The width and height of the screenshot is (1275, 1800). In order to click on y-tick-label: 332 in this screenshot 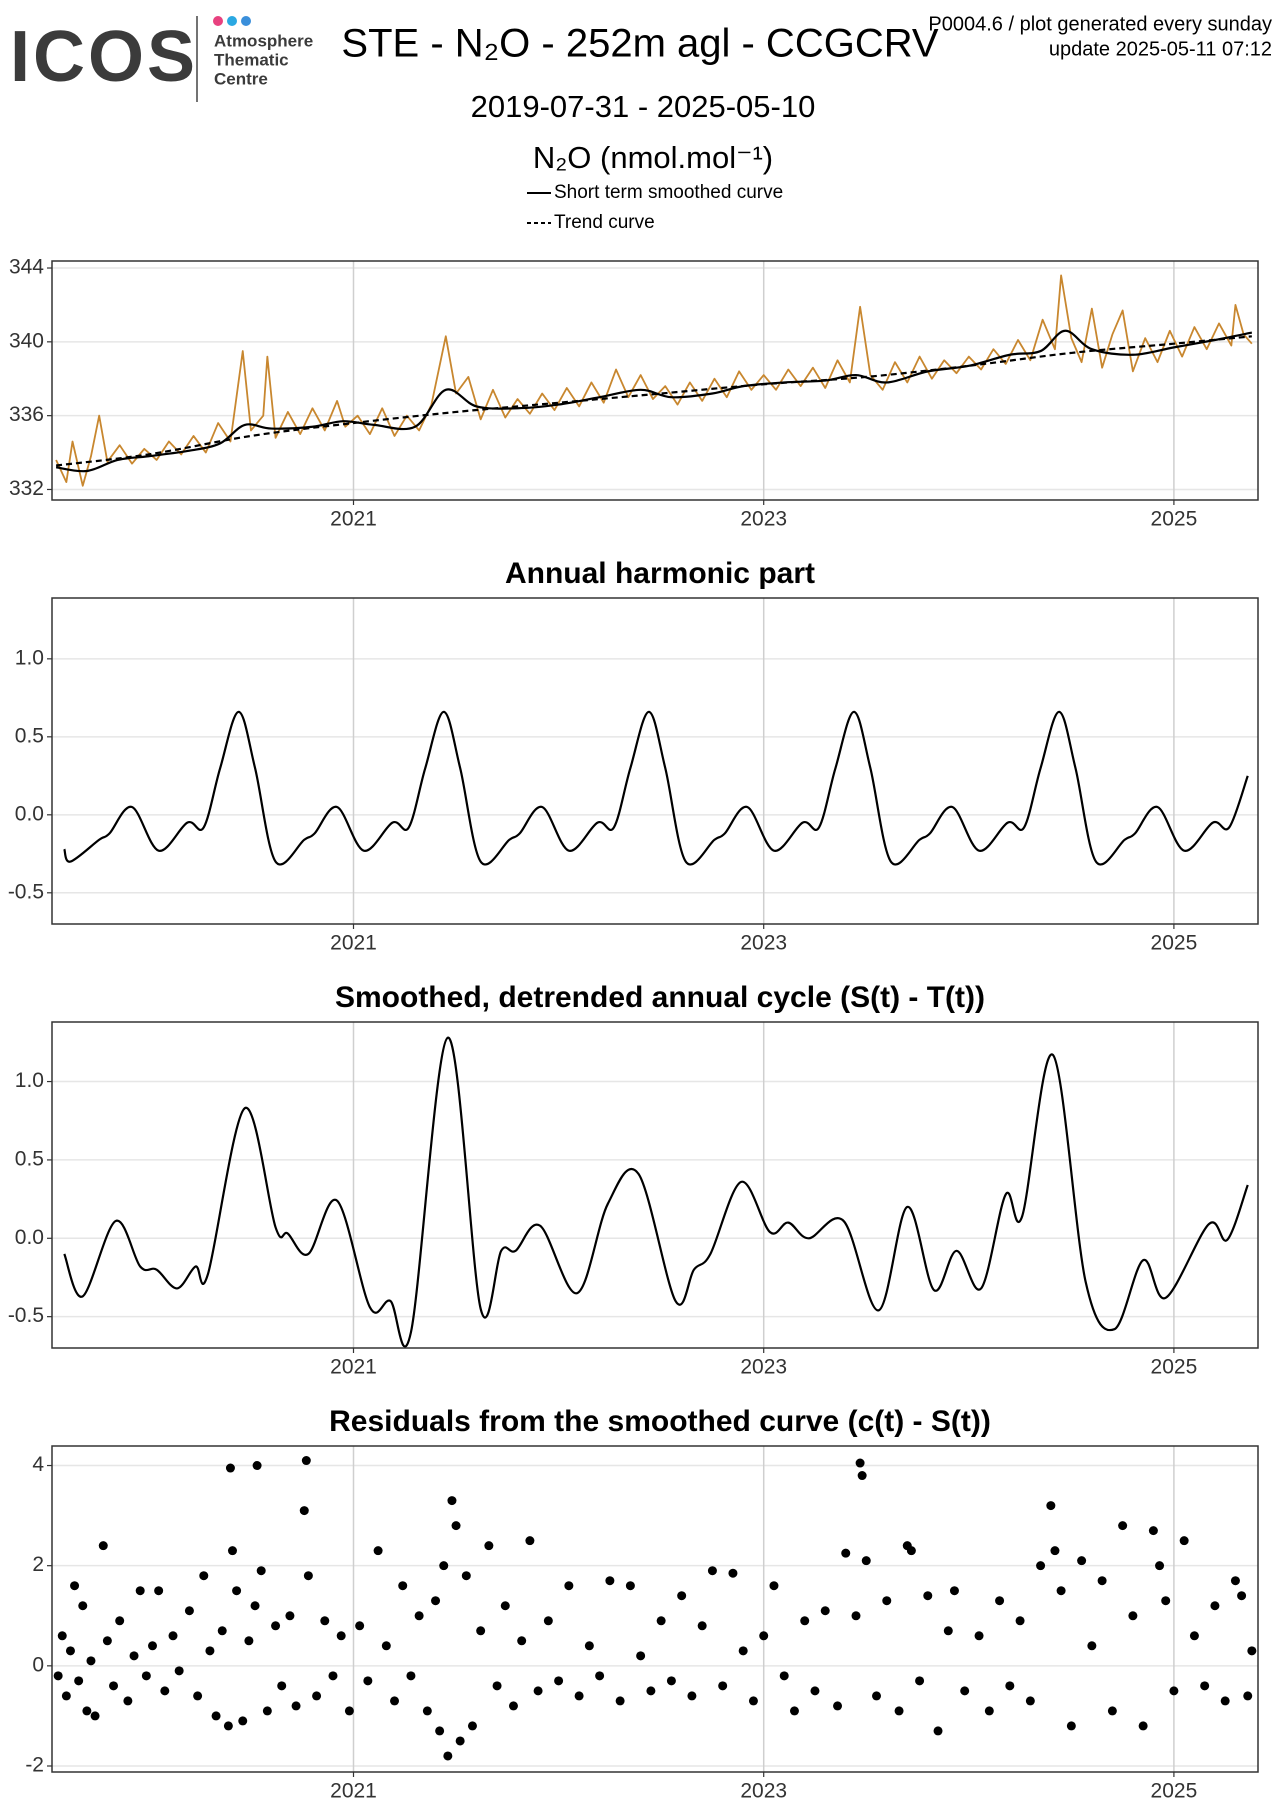, I will do `click(26, 488)`.